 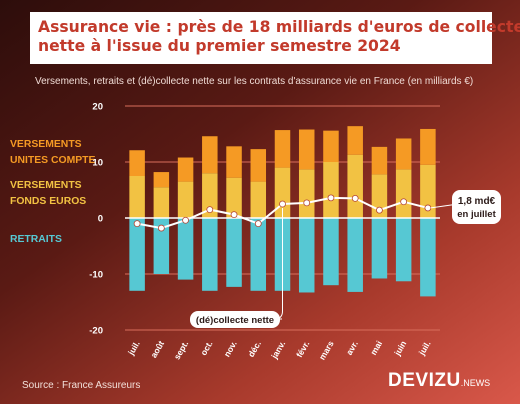 I want to click on x-tick-label: oct., so click(x=206, y=348).